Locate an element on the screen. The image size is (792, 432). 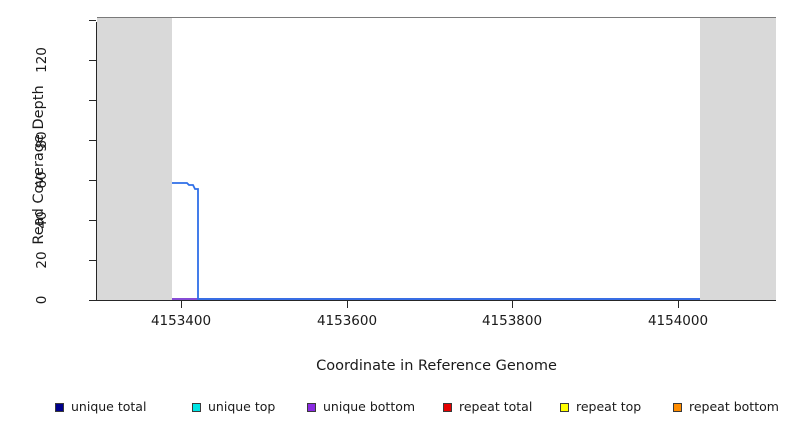
y-tick-label-20: 20 is located at coordinates (41, 260).